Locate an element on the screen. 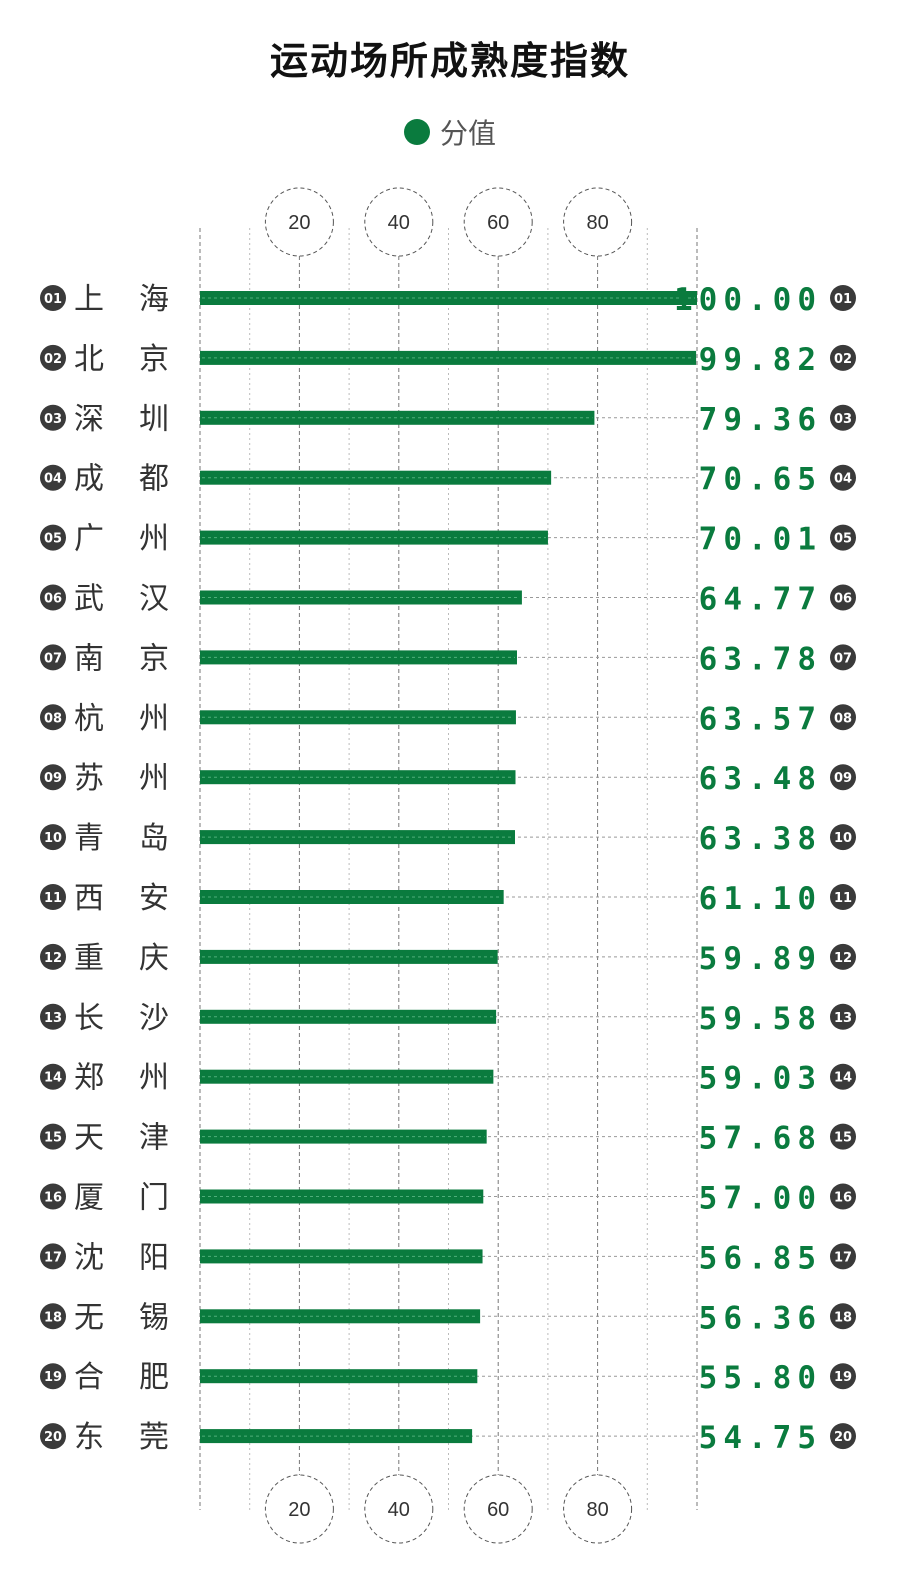 The image size is (900, 1573). rank-label: 04 is located at coordinates (843, 479).